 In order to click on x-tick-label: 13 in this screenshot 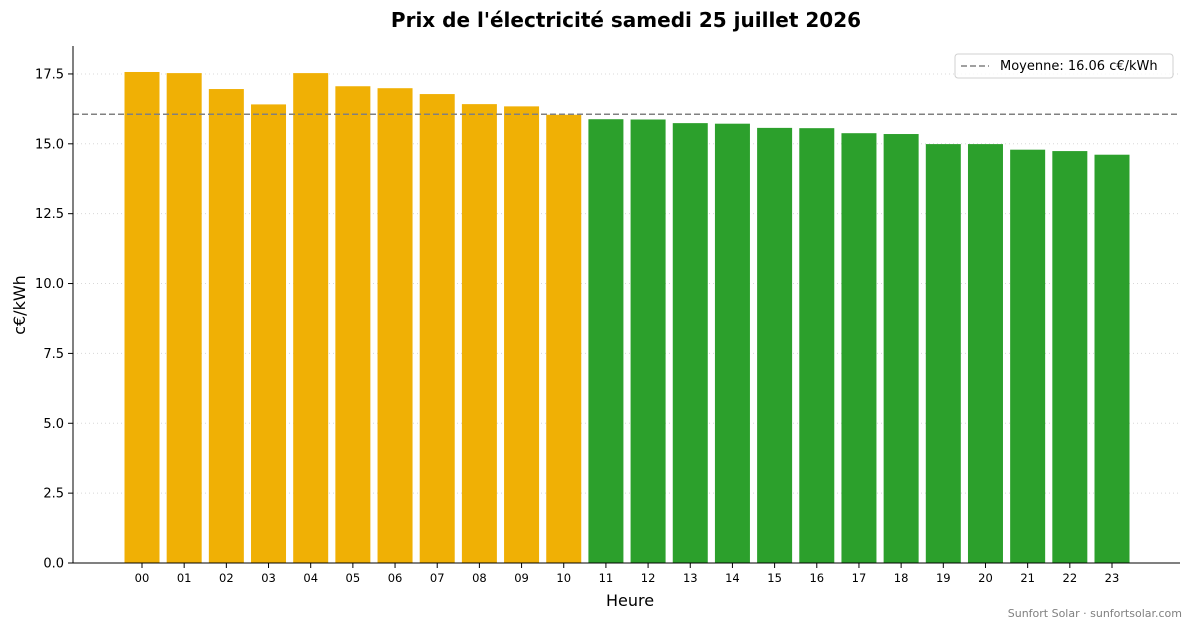, I will do `click(690, 578)`.